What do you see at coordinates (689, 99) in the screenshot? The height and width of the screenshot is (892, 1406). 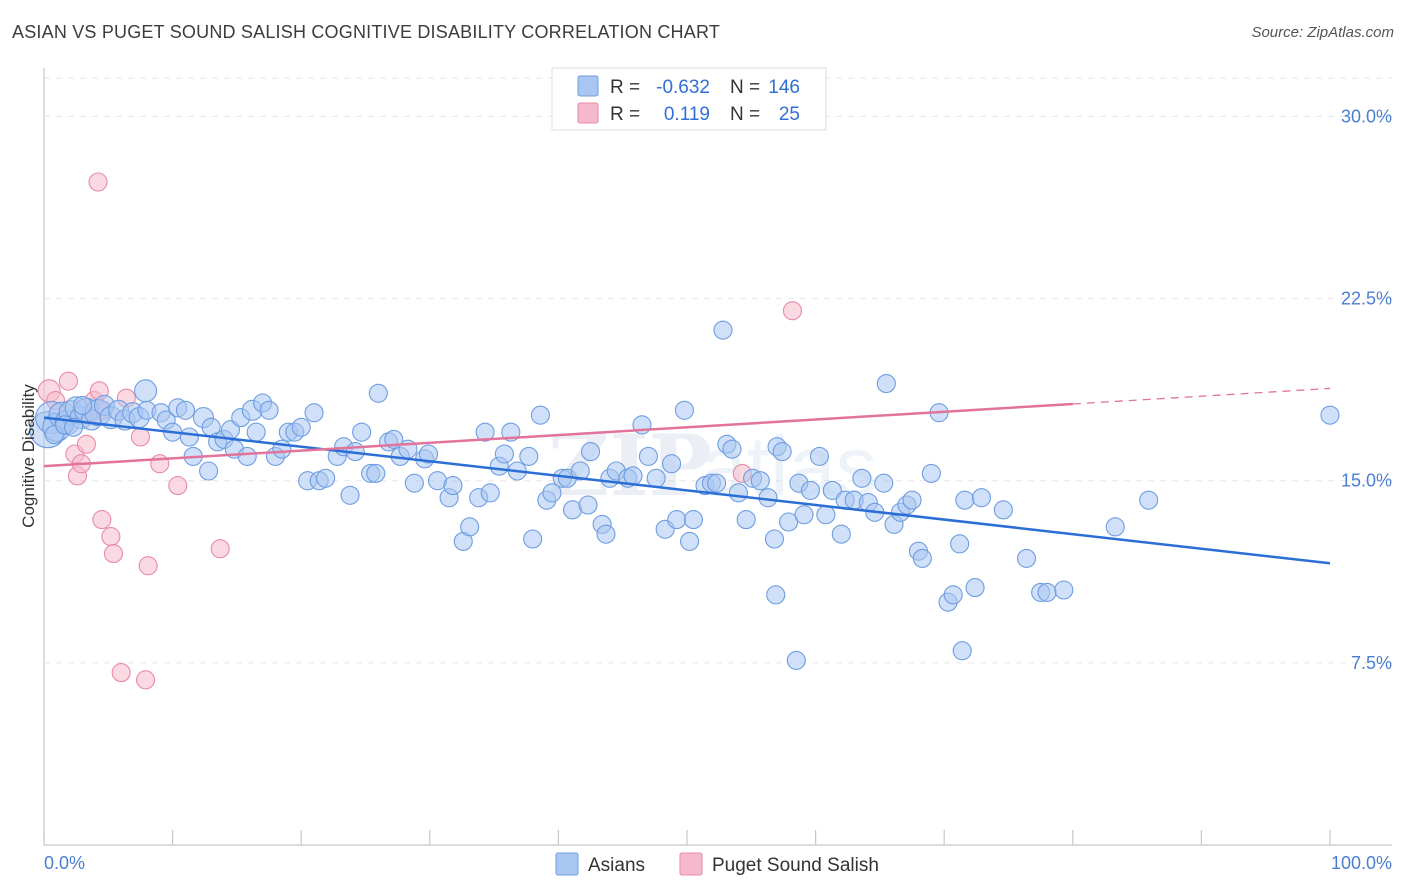 I see `legend: R = -0.632 N = 146 R = 0.119 N = 25` at bounding box center [689, 99].